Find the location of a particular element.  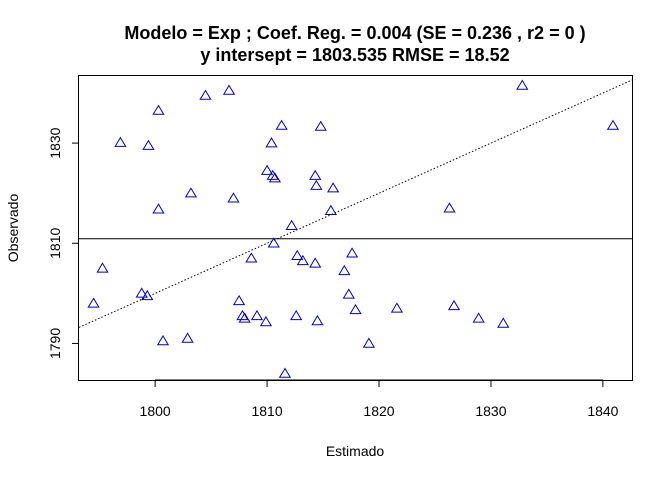

x-axis: 1800 1810 1820 1830 1840 is located at coordinates (379, 399).